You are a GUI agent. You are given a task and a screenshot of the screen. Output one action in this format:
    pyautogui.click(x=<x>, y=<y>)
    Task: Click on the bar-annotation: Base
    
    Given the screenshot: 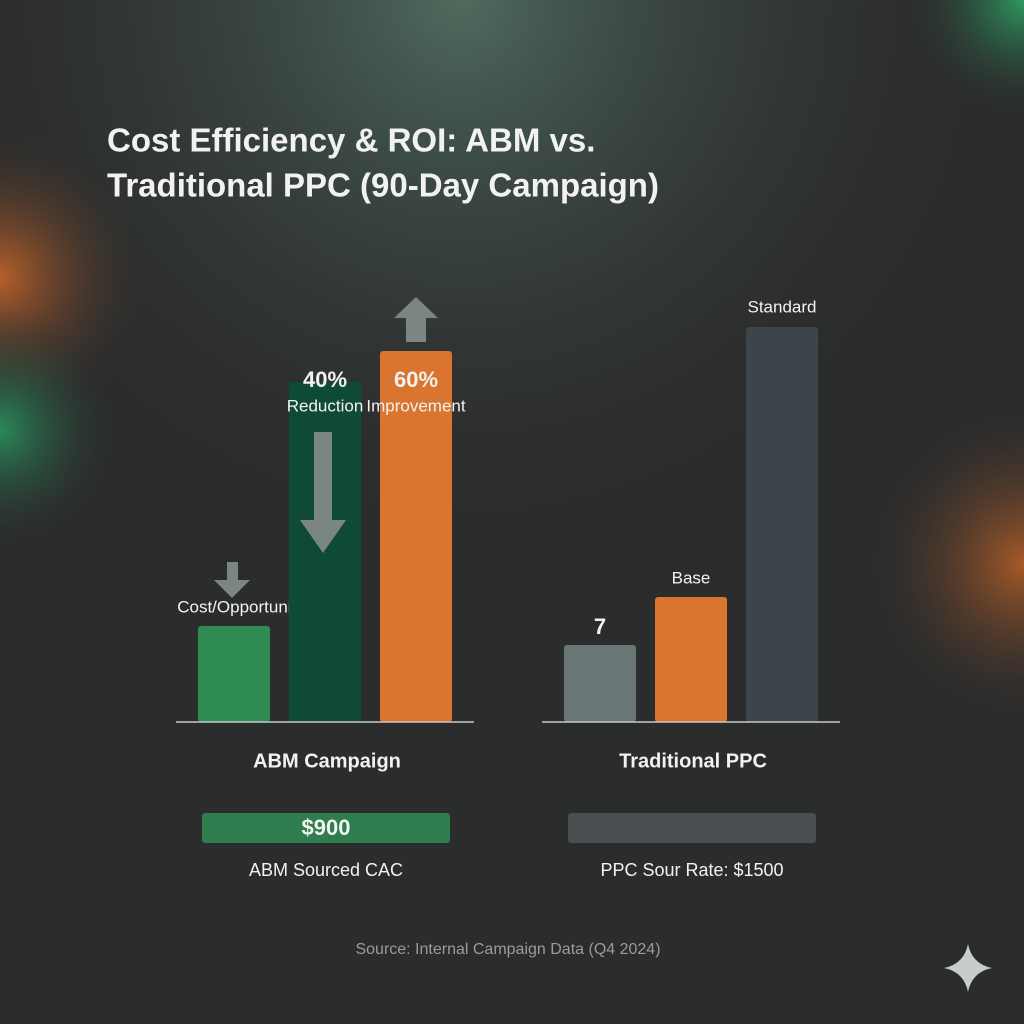 What is the action you would take?
    pyautogui.click(x=691, y=577)
    